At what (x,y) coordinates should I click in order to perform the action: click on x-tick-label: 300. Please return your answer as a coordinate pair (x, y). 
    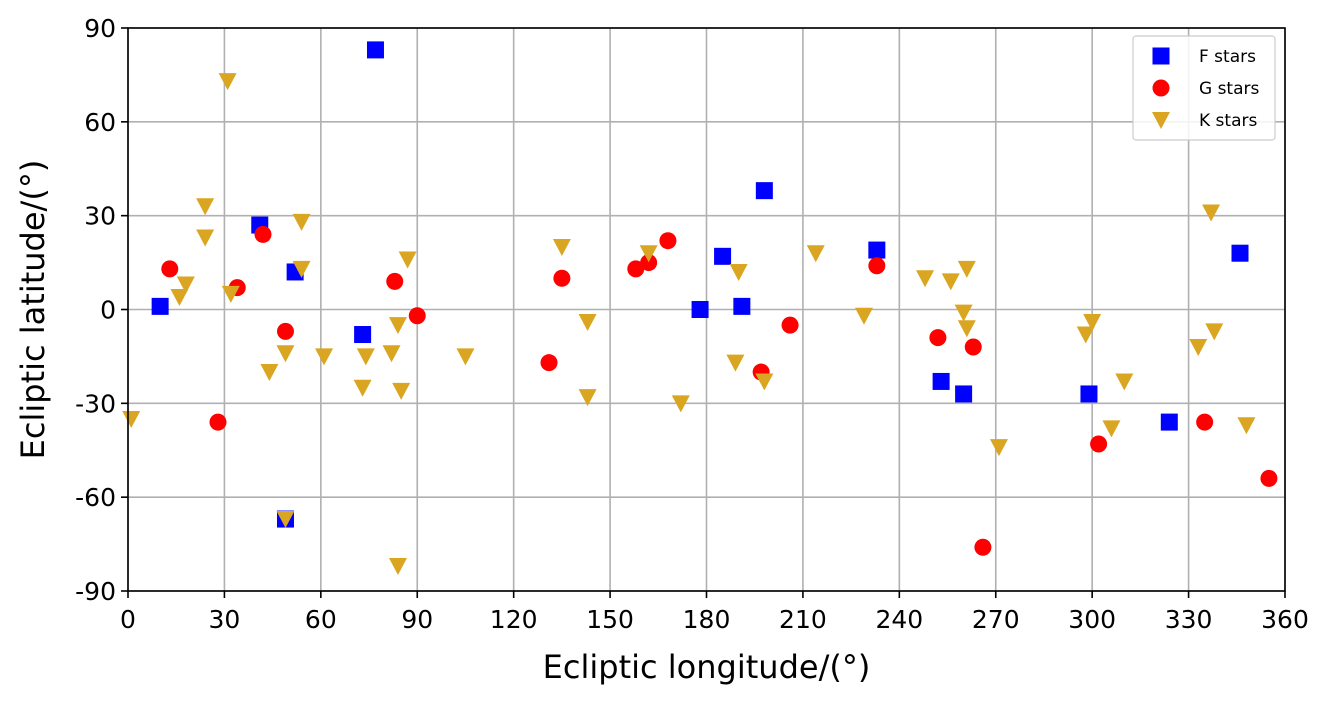
    Looking at the image, I should click on (1092, 619).